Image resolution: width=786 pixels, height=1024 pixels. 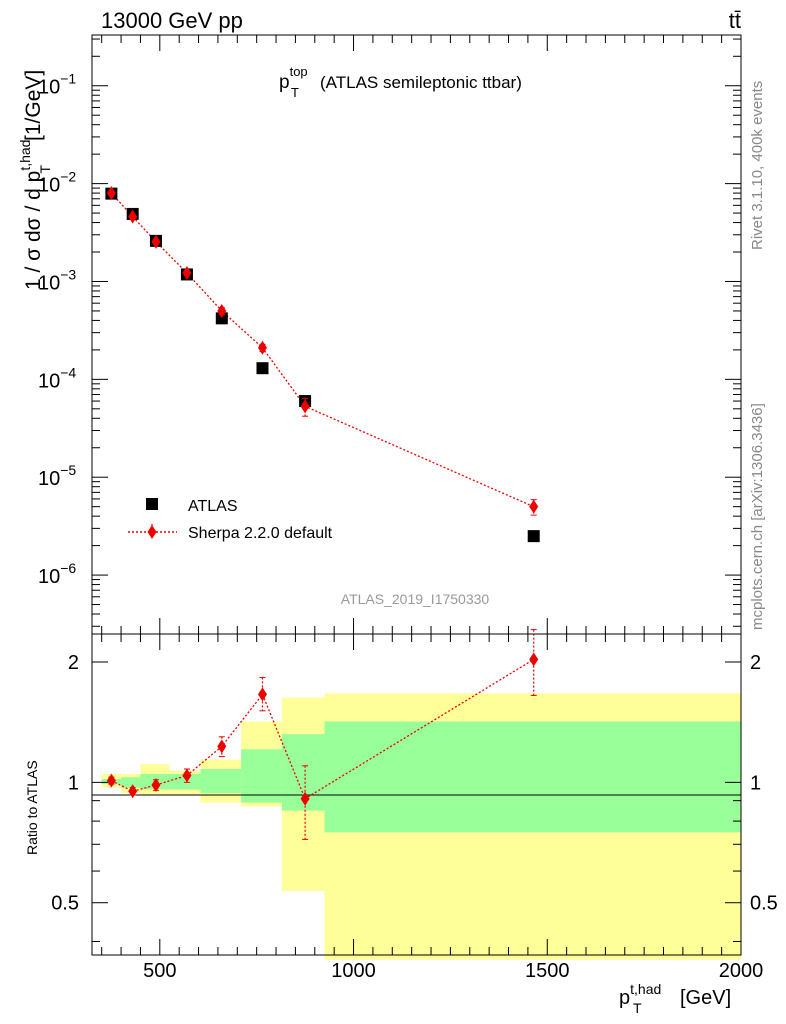 I want to click on y-tick-label-exponent: −2, so click(x=68, y=177).